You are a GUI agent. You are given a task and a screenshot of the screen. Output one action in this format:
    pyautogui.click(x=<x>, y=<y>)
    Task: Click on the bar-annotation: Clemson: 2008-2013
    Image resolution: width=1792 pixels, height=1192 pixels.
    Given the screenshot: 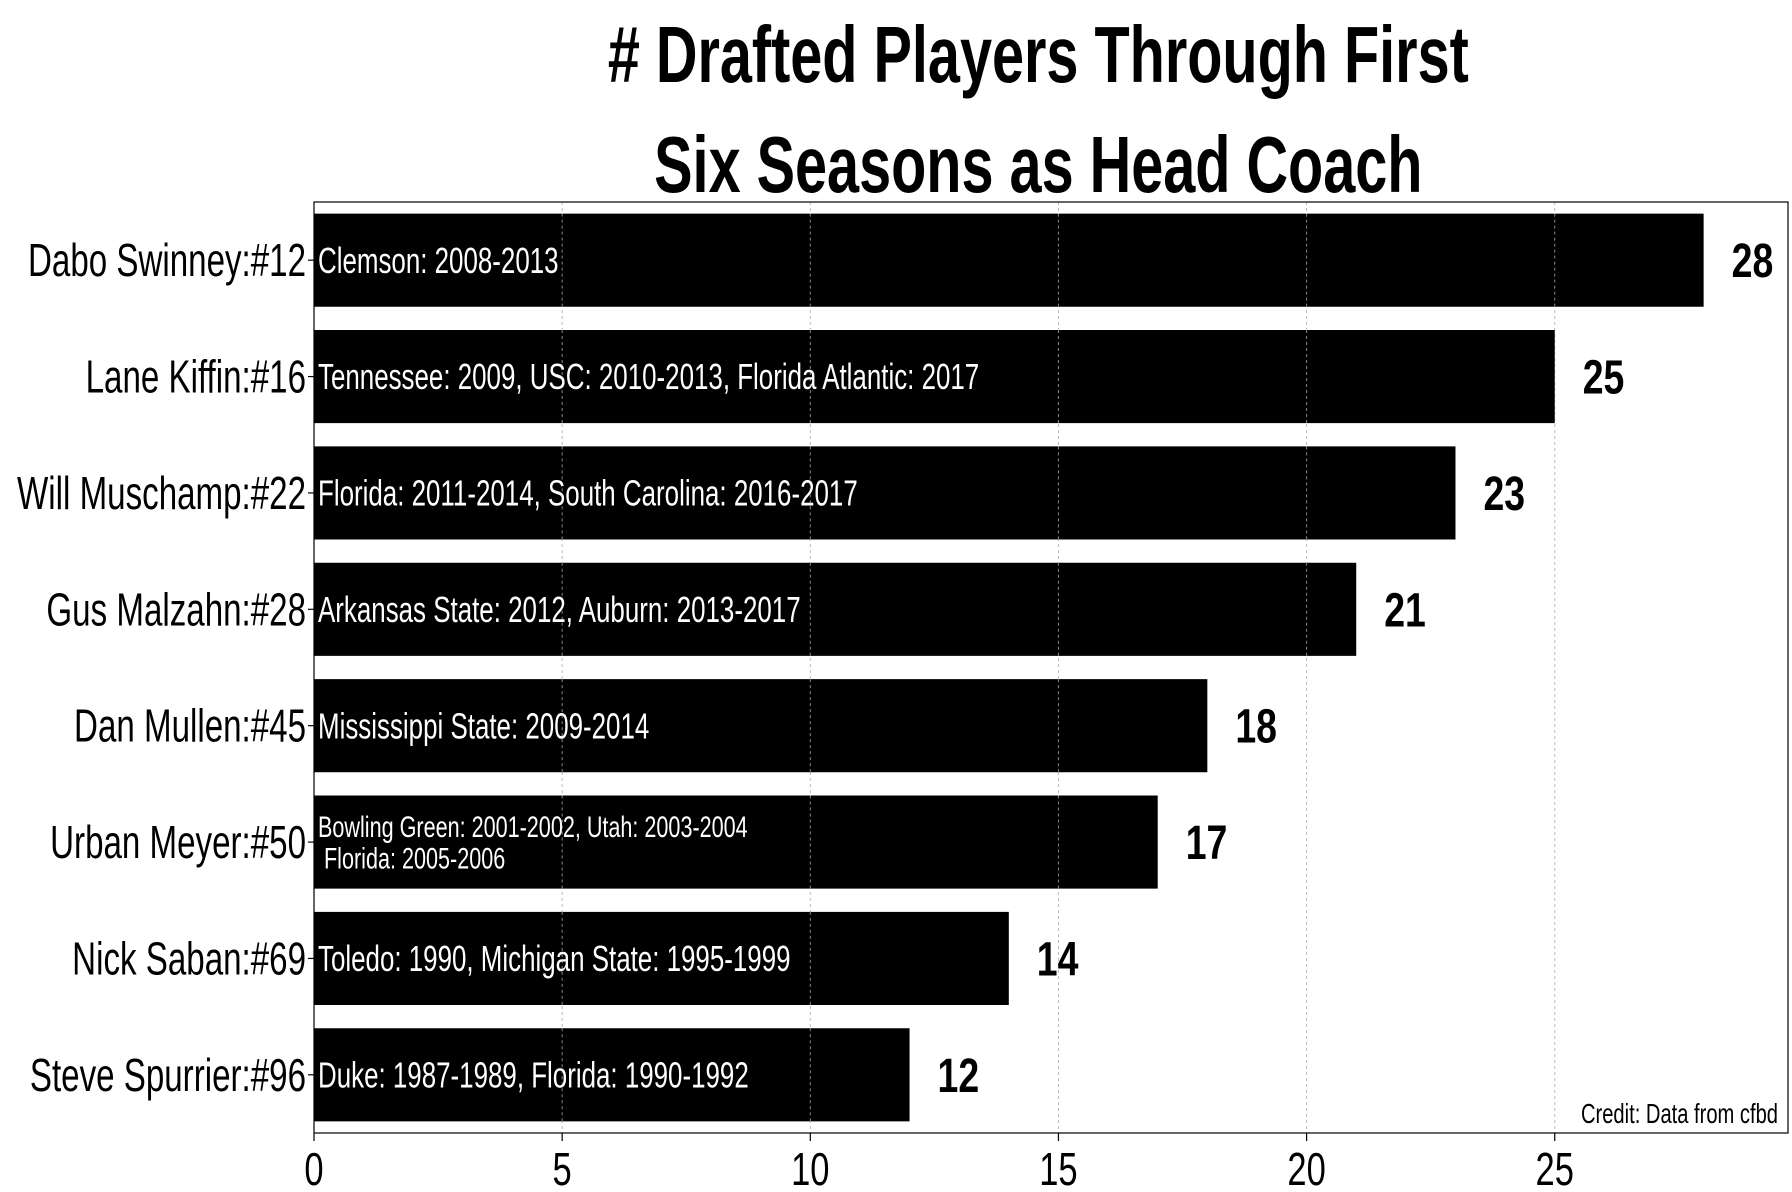 What is the action you would take?
    pyautogui.click(x=438, y=261)
    